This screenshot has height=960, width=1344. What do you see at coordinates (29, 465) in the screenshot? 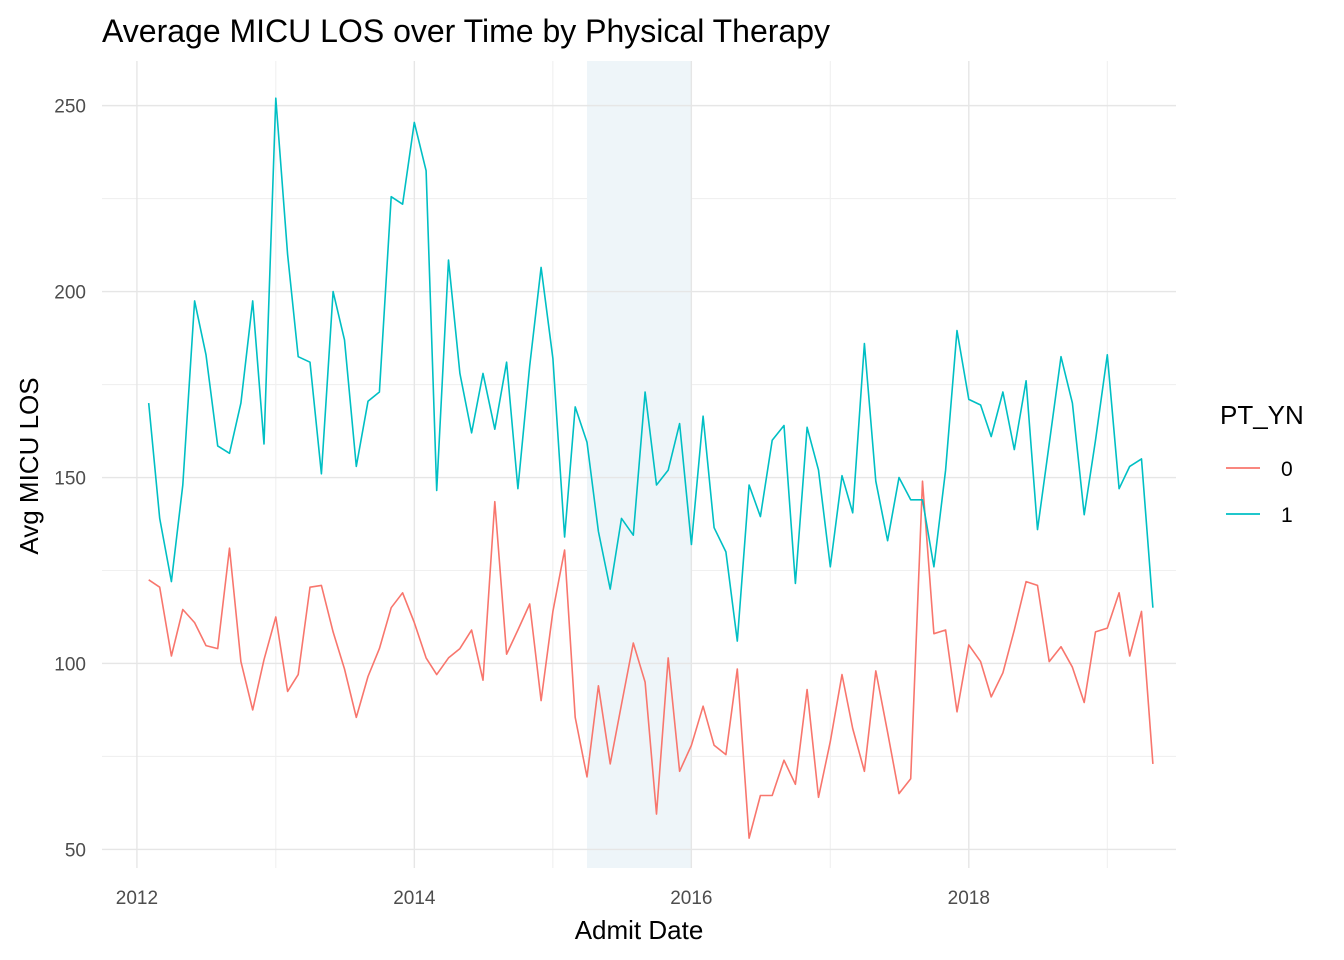
I see `y-axis-label: Avg MICU LOS` at bounding box center [29, 465].